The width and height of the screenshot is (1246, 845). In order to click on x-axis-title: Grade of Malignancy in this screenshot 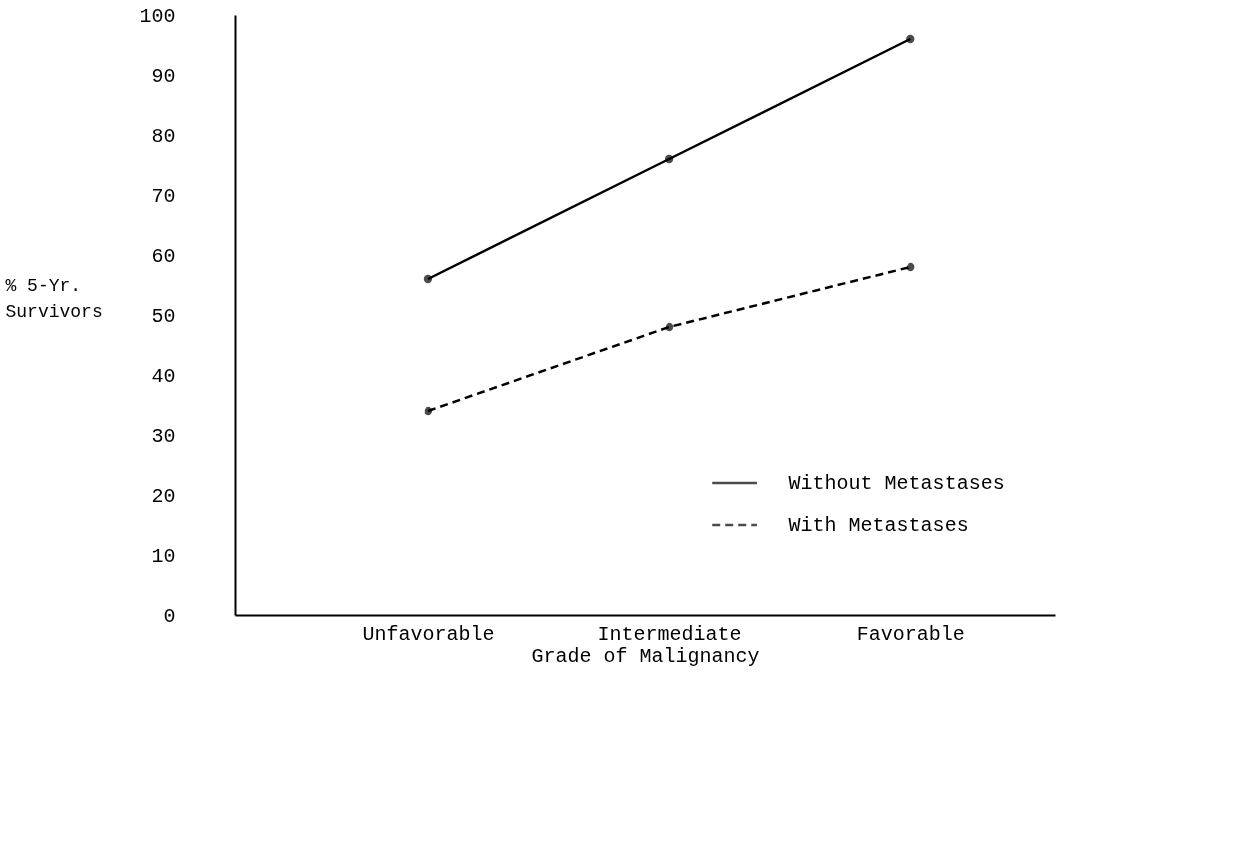, I will do `click(645, 656)`.